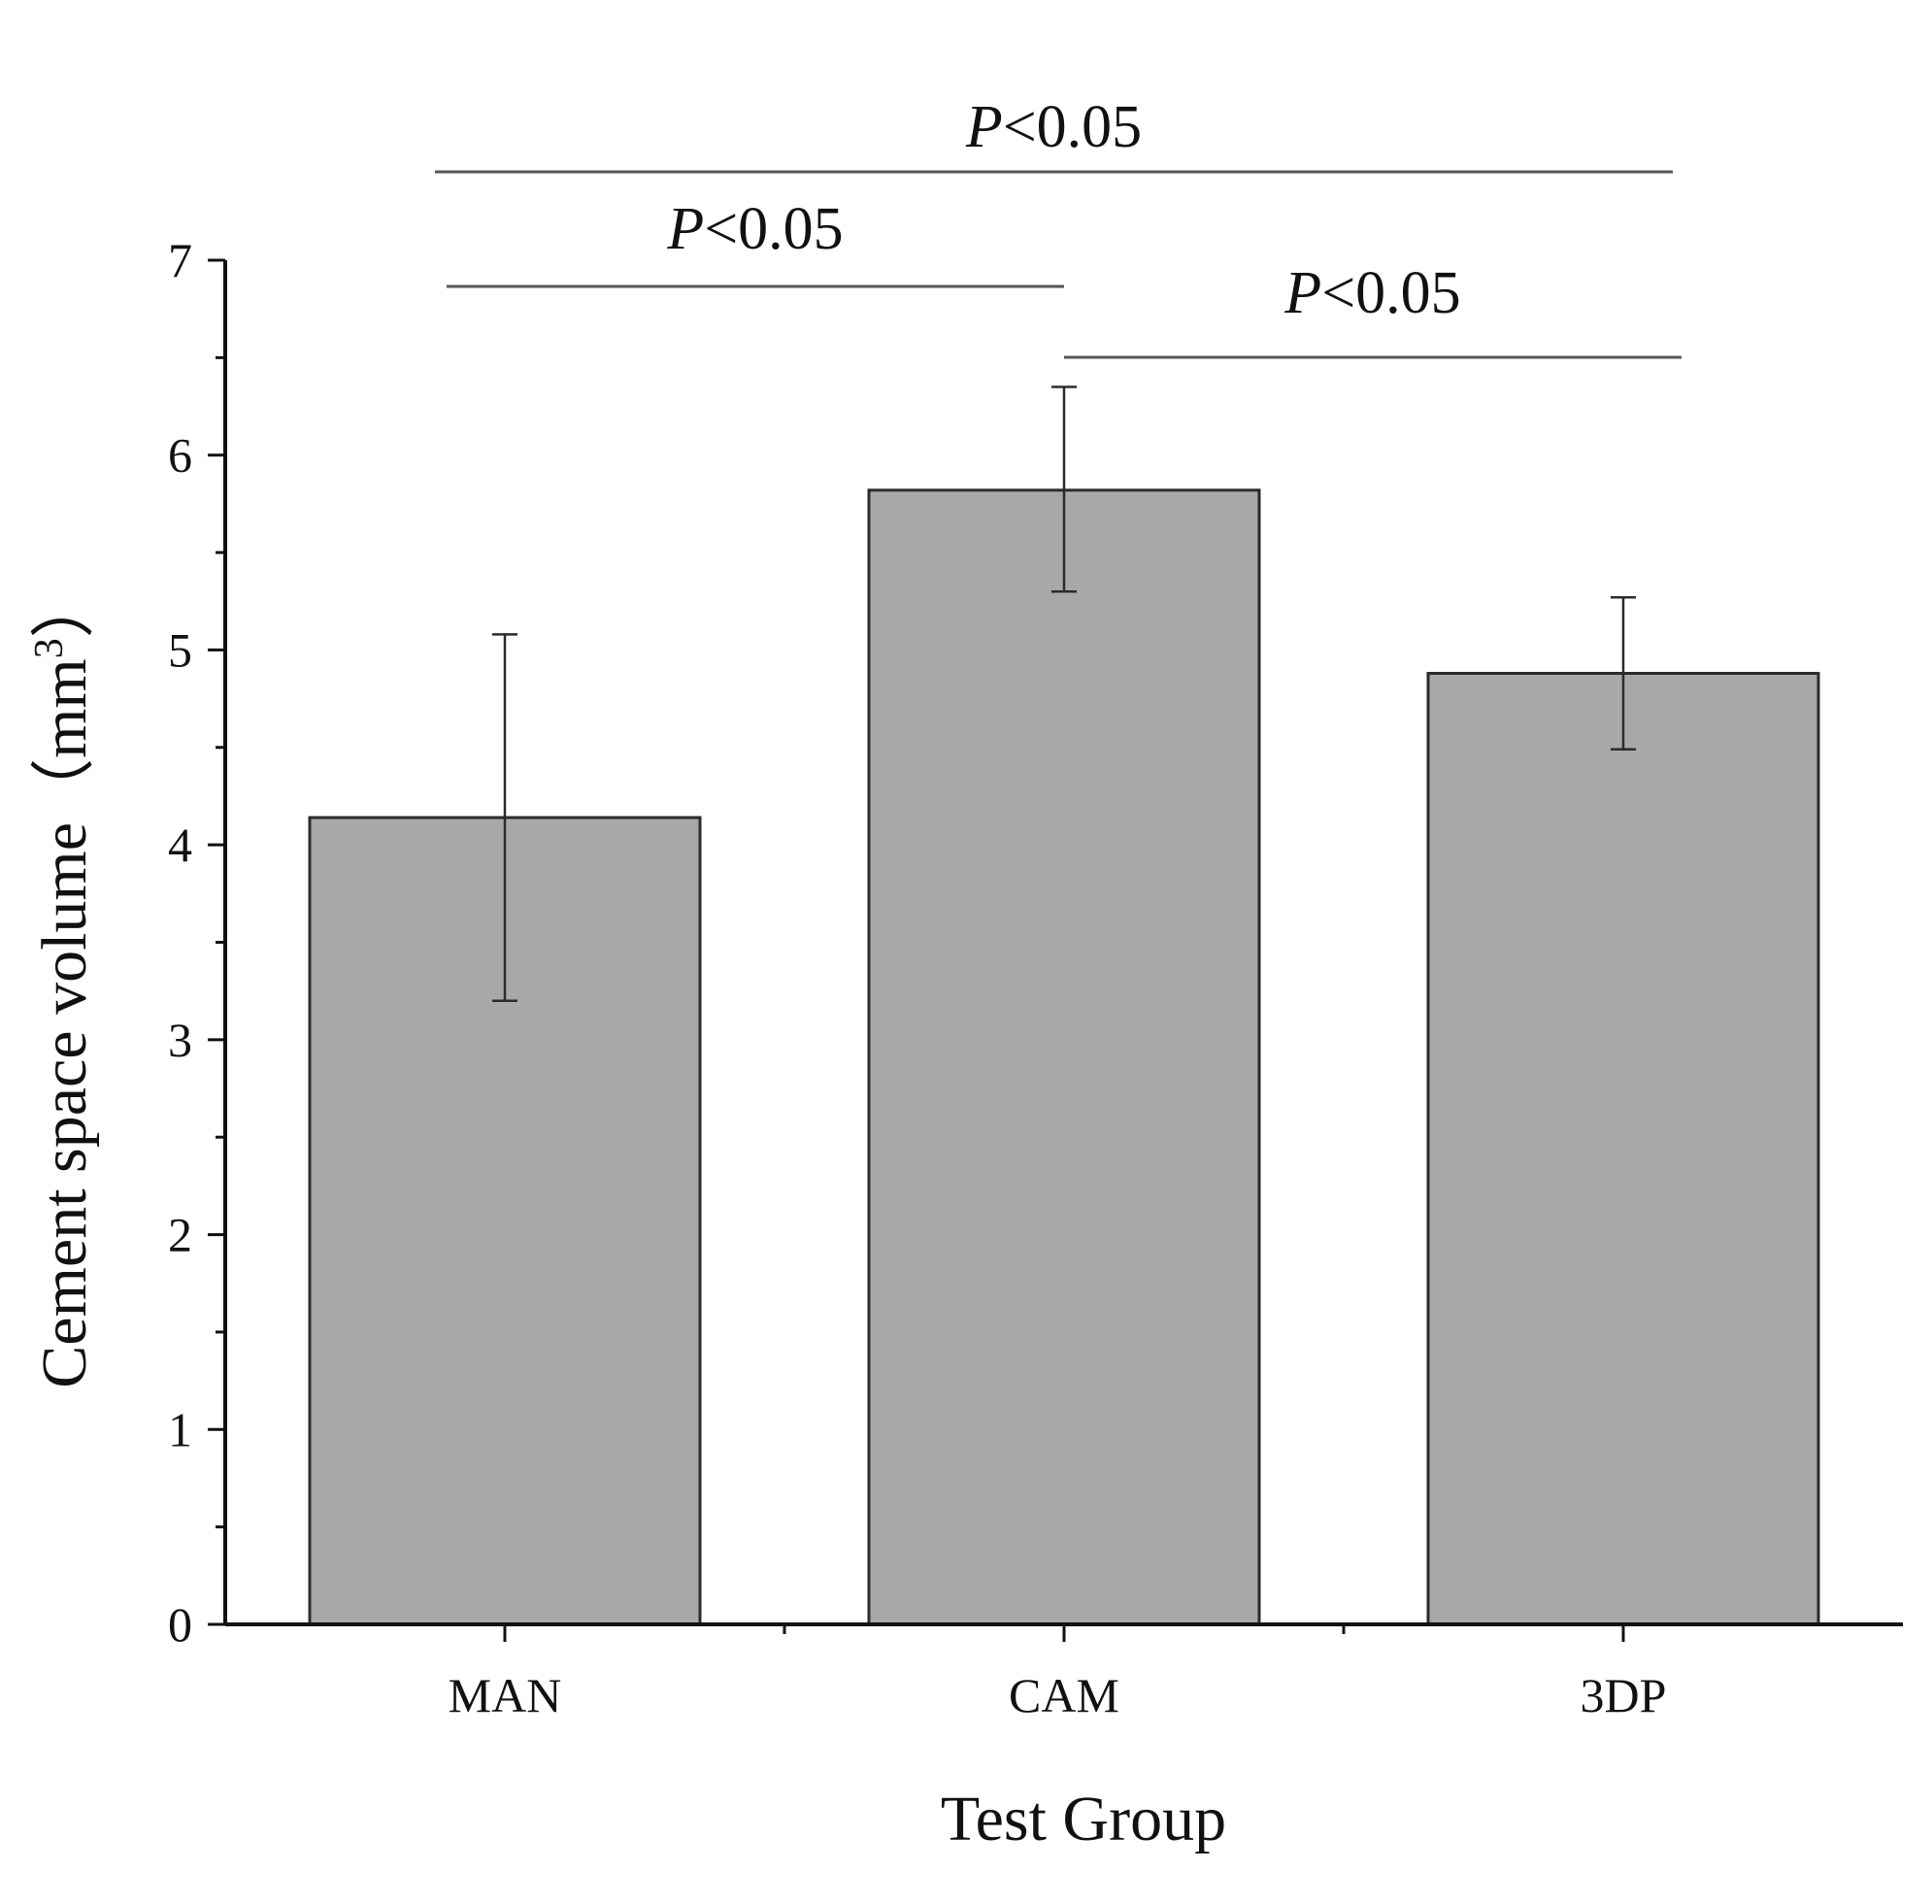 Image resolution: width=1932 pixels, height=1904 pixels. Describe the element at coordinates (180, 1429) in the screenshot. I see `y-tick-label-1: 1` at that location.